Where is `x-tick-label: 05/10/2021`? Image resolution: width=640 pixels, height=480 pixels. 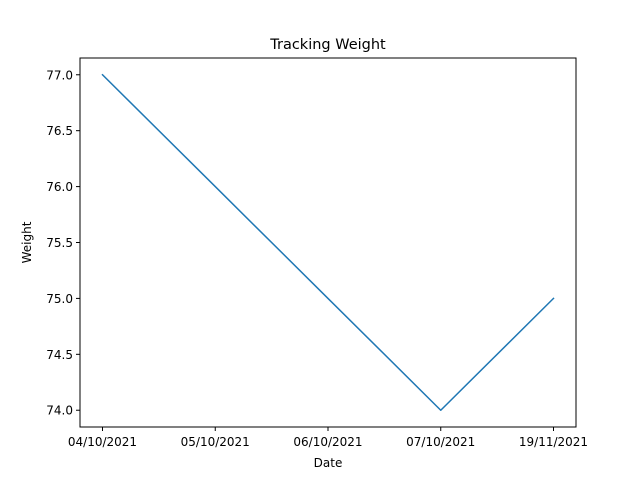 x-tick-label: 05/10/2021 is located at coordinates (215, 442).